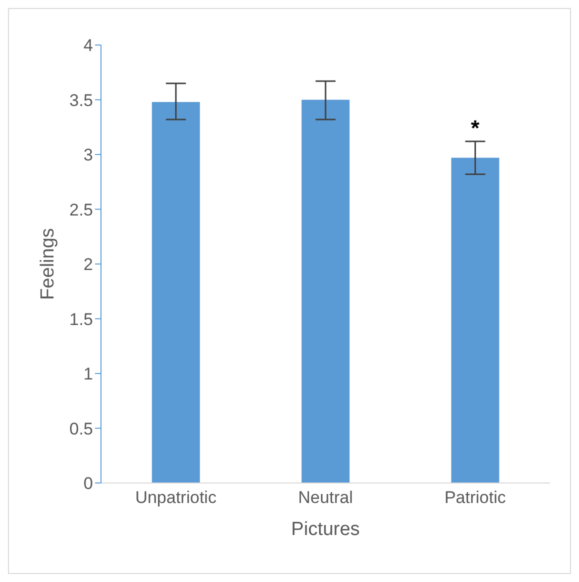 This screenshot has width=579, height=582. Describe the element at coordinates (81, 428) in the screenshot. I see `y-tick-label: 0.5` at that location.